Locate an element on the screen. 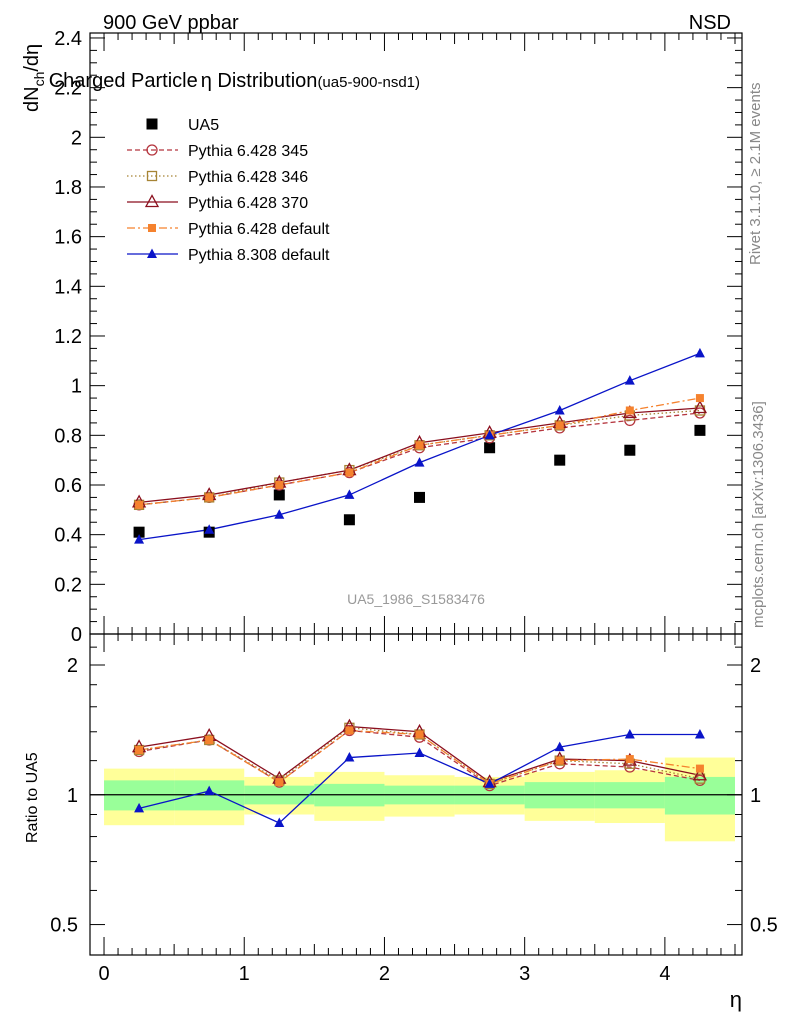  chart-title-text: Charged Particle is located at coordinates (123, 81).